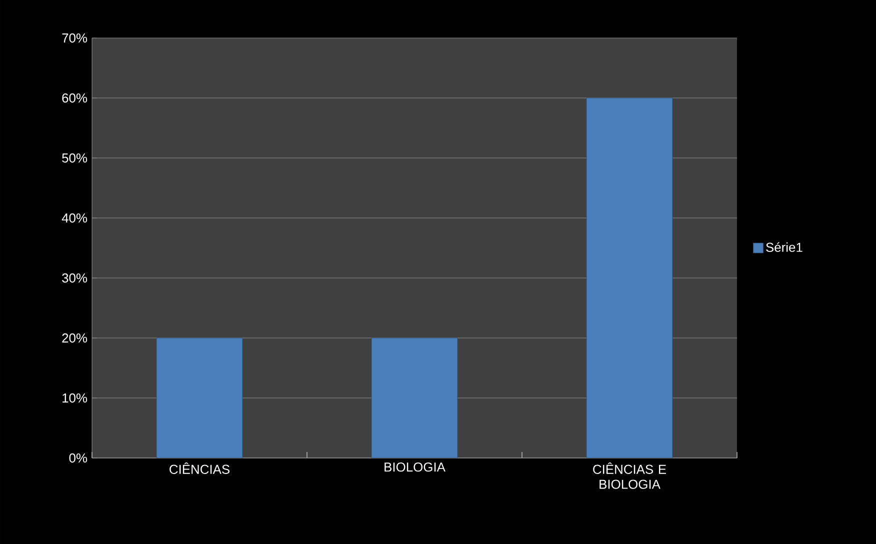  What do you see at coordinates (78, 458) in the screenshot?
I see `y-tick-label: 0%` at bounding box center [78, 458].